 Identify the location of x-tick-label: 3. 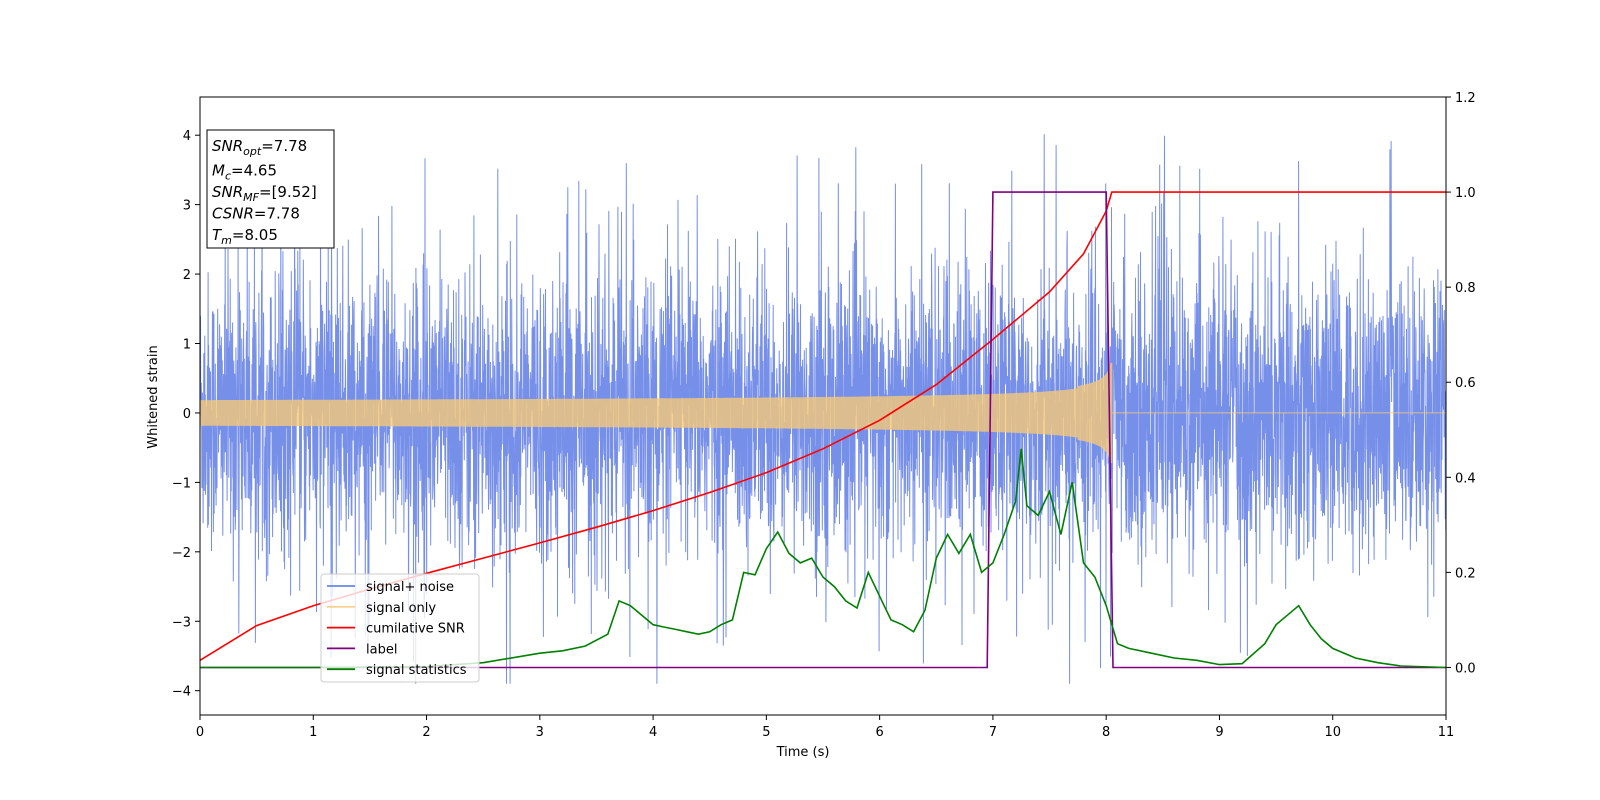
(540, 732).